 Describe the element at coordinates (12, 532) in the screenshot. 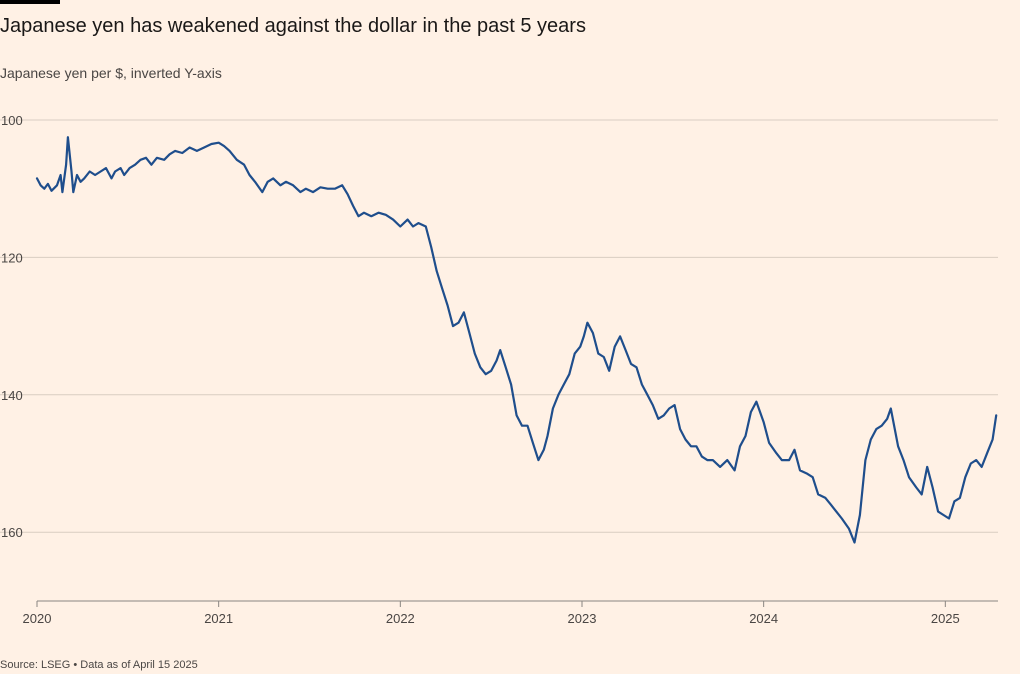

I see `y-tick-label: 160` at that location.